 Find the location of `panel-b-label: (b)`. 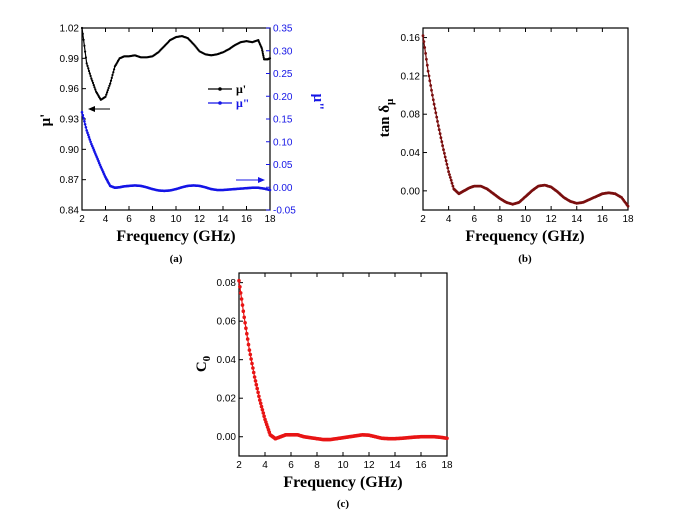

panel-b-label: (b) is located at coordinates (525, 259).